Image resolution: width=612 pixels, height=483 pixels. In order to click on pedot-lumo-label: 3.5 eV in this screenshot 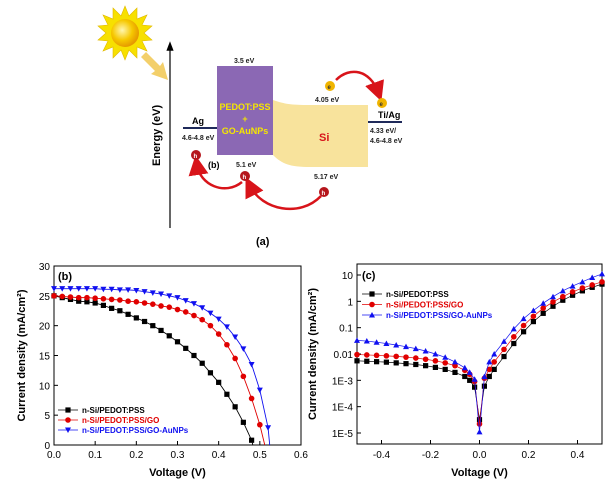, I will do `click(244, 61)`.